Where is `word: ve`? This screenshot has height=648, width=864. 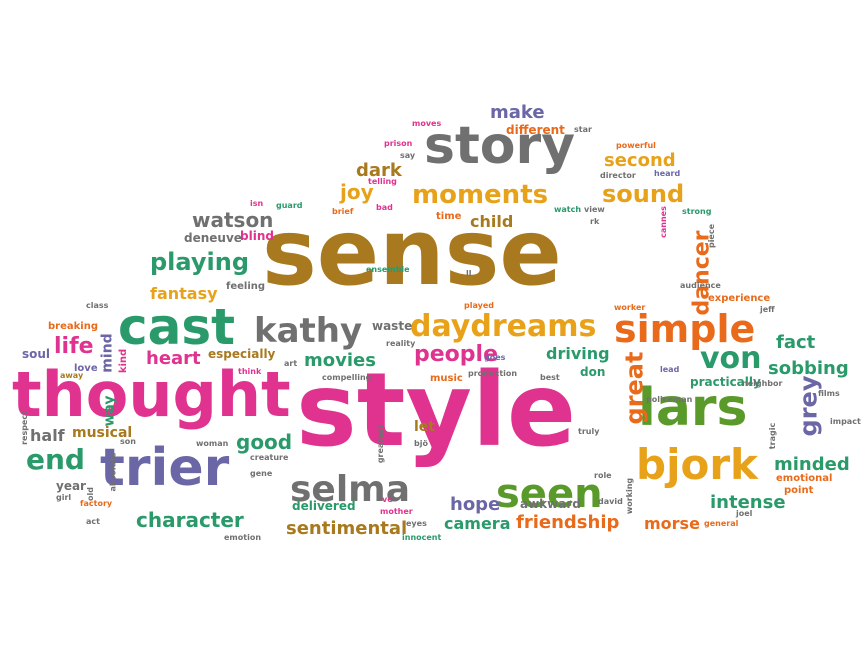 word: ve is located at coordinates (387, 499).